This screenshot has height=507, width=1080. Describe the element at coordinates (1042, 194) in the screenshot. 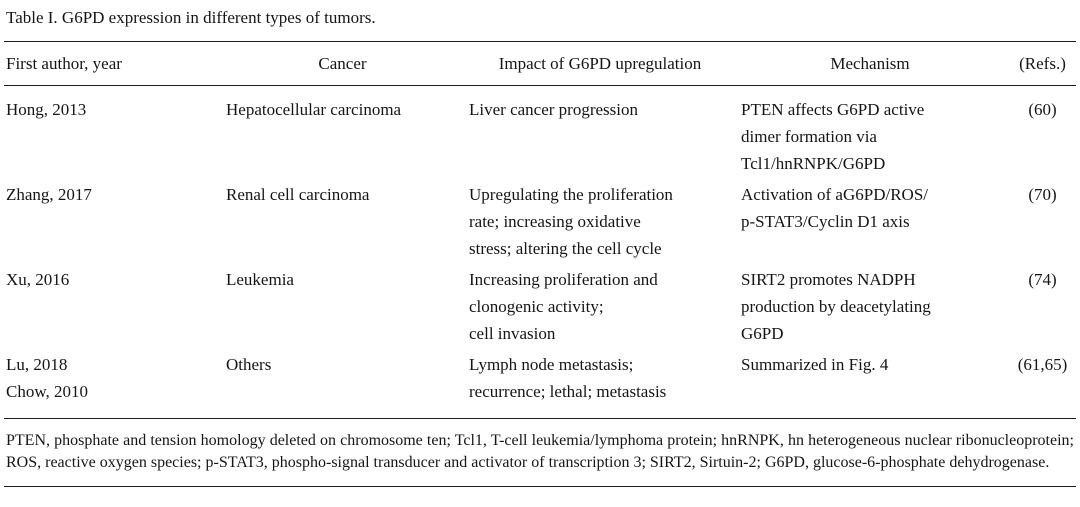

I see `cell-refs: (70)` at that location.